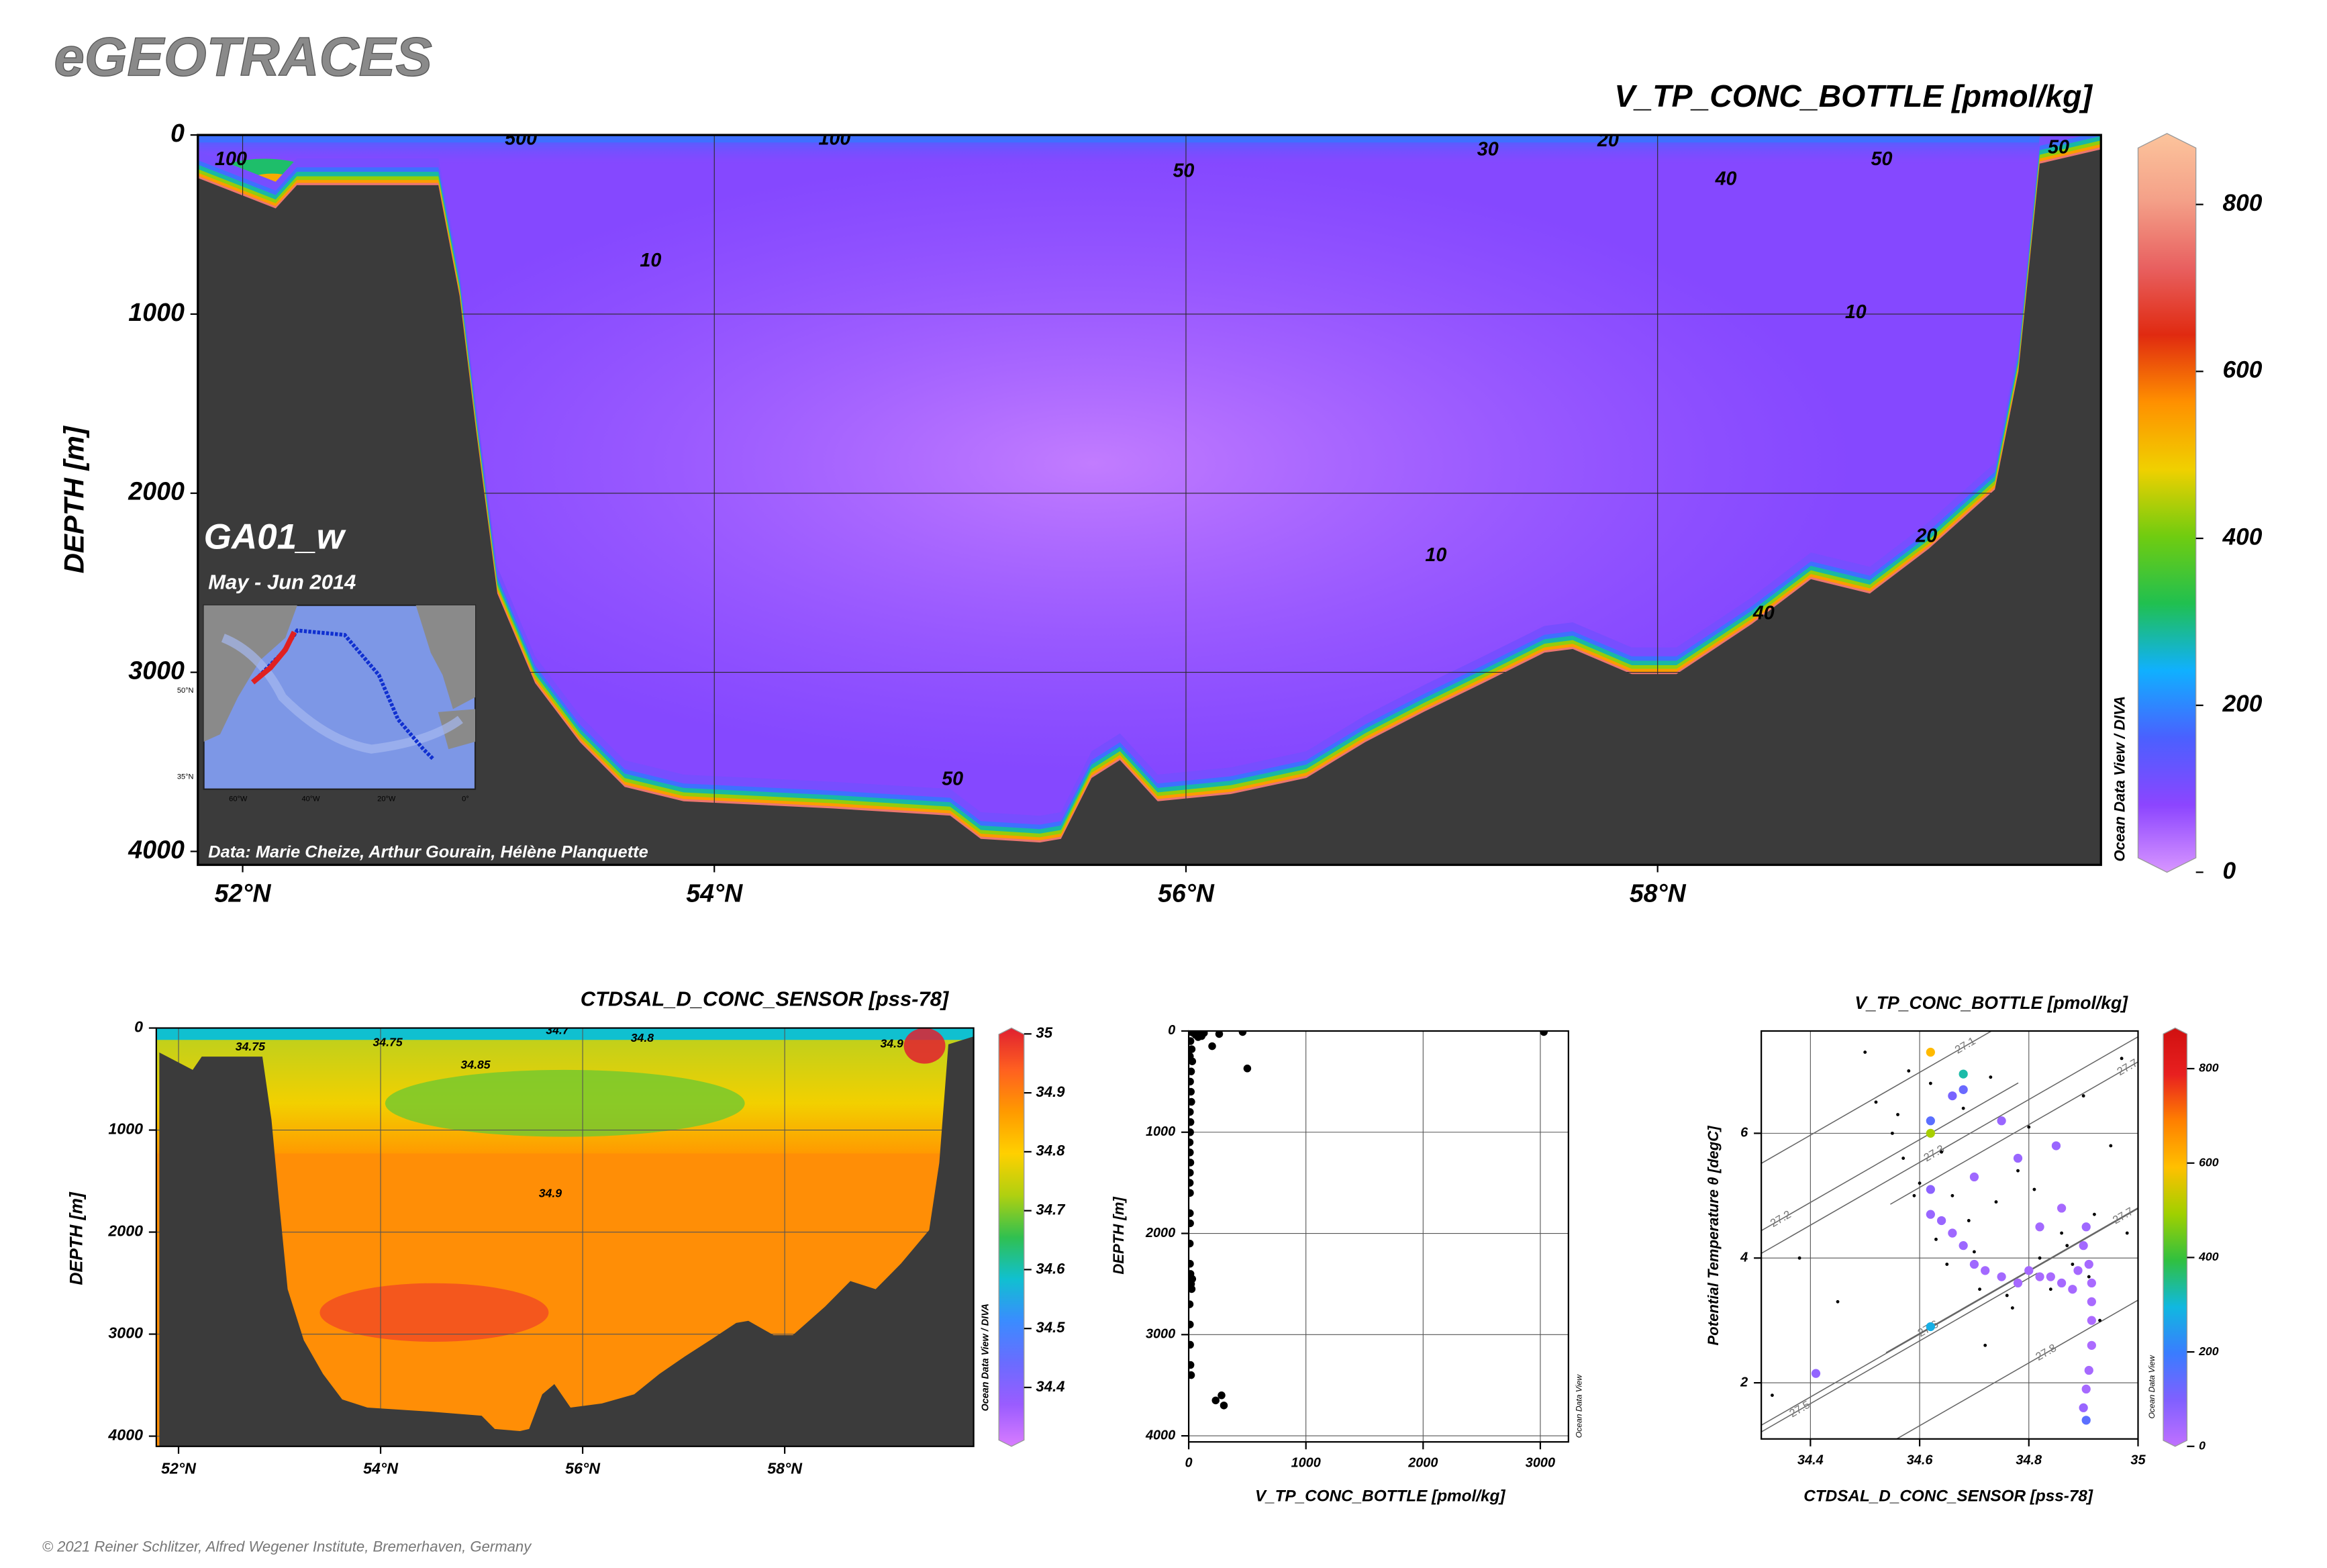 Image resolution: width=2327 pixels, height=1568 pixels. Describe the element at coordinates (1608, 140) in the screenshot. I see `contour-label: 20` at that location.